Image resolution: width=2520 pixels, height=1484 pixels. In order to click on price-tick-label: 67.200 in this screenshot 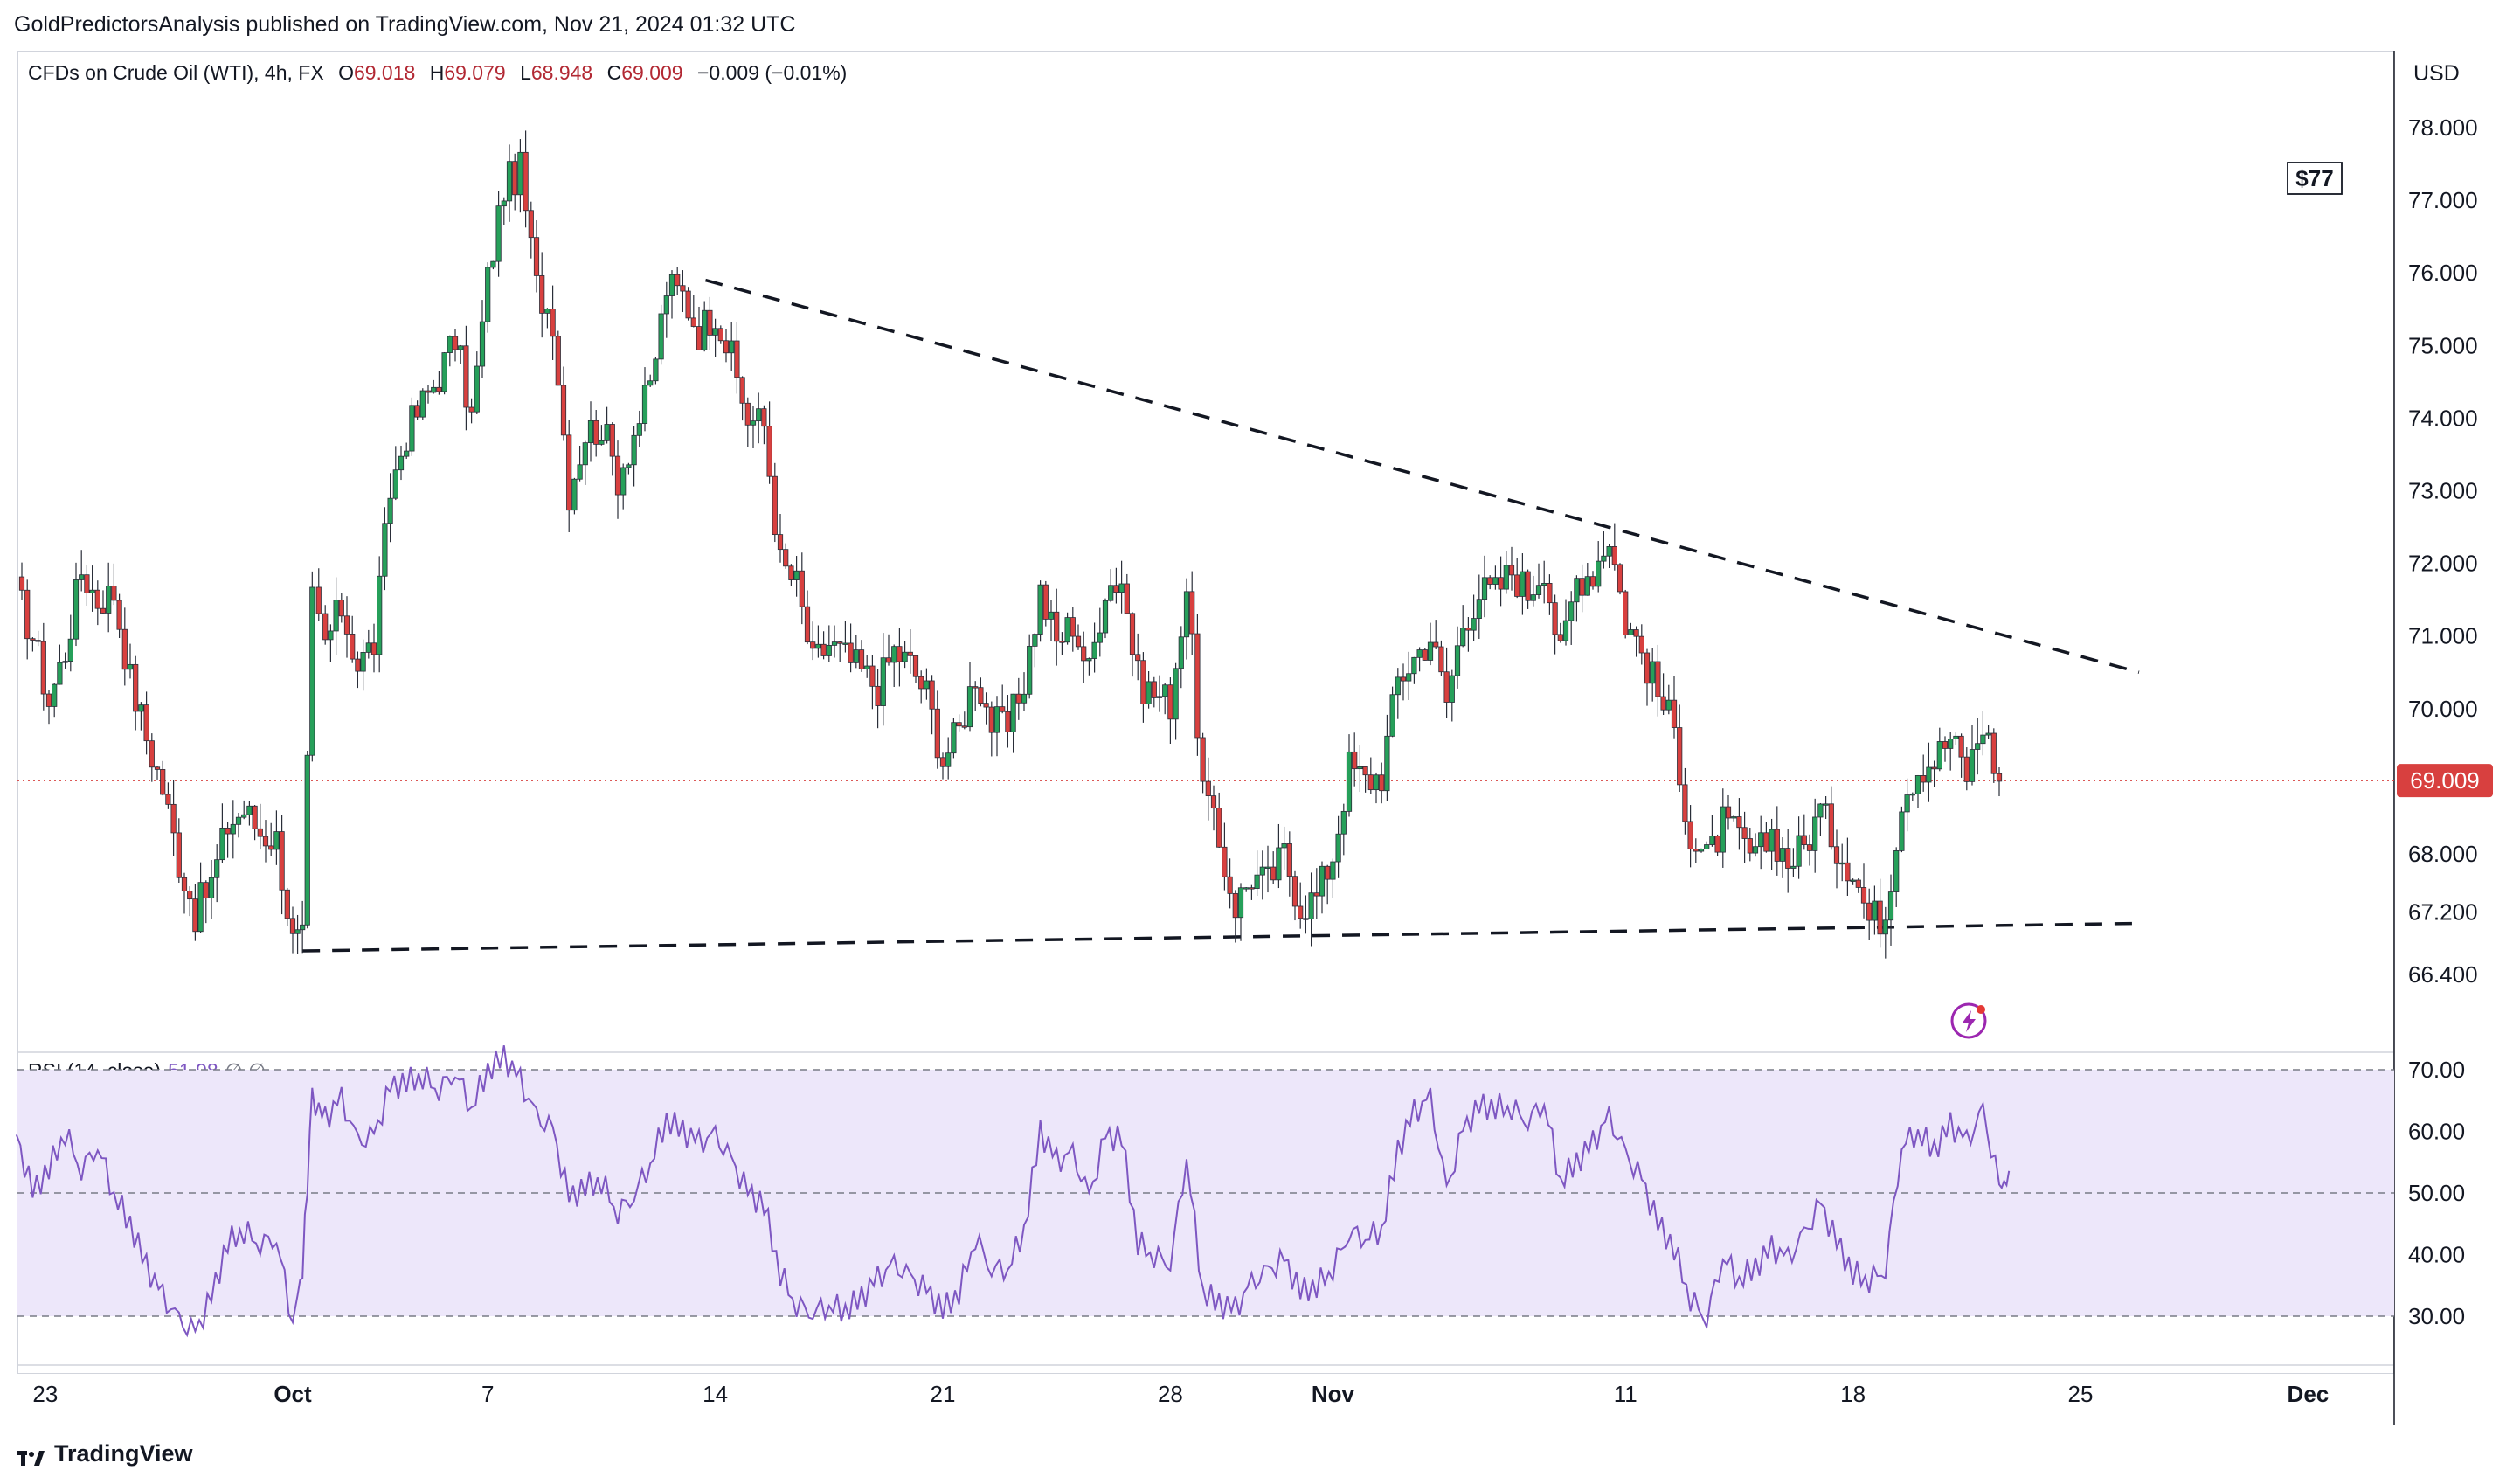, I will do `click(2443, 911)`.